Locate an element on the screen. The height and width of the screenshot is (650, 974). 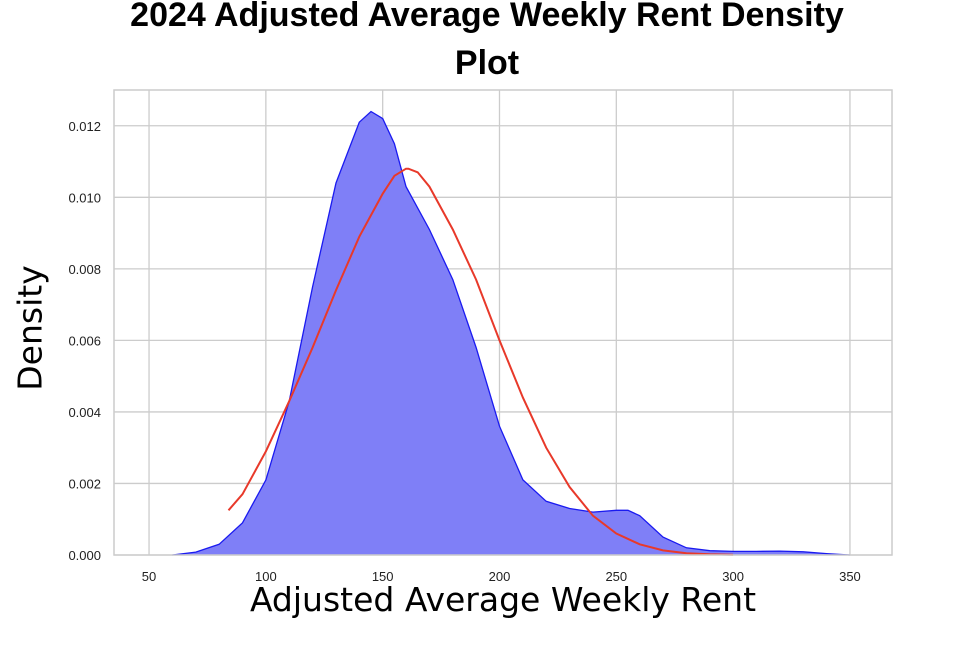
x-tick-label: 350 is located at coordinates (850, 576).